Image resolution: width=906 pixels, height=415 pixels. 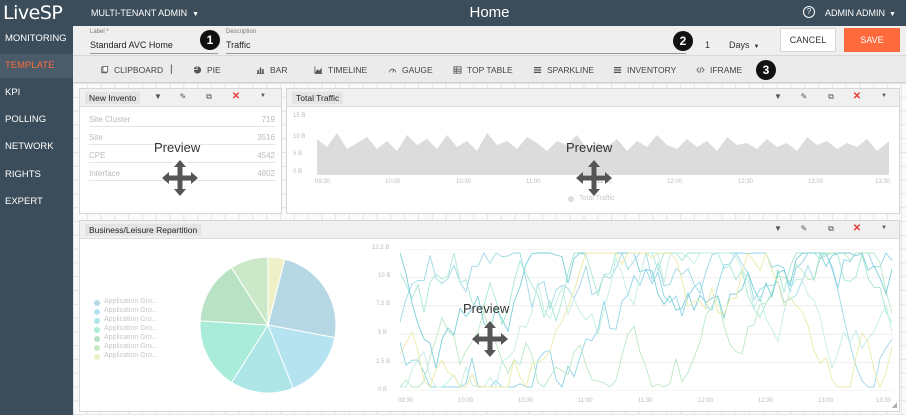 I want to click on topbar: MULTI-TENANT ADMIN ▼ Home ? ADMIN ADMIN ▼, so click(x=489, y=13).